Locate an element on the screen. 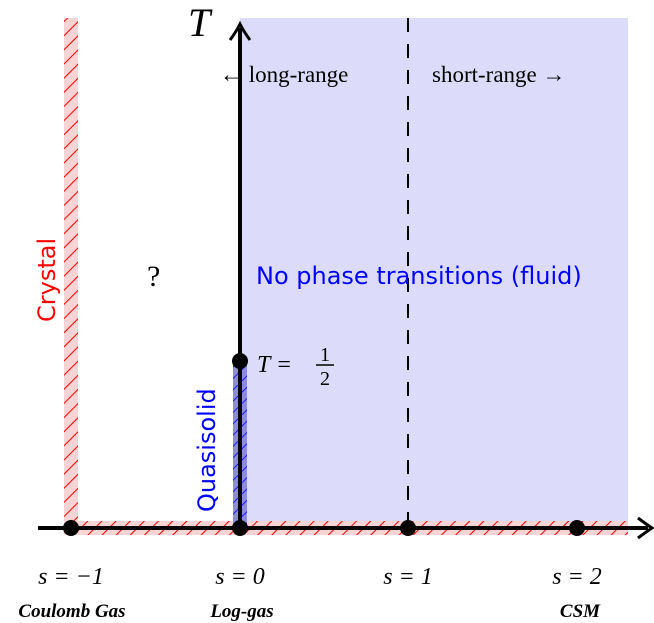 Image resolution: width=654 pixels, height=623 pixels. tick-label-s-2: s = 2 is located at coordinates (577, 577).